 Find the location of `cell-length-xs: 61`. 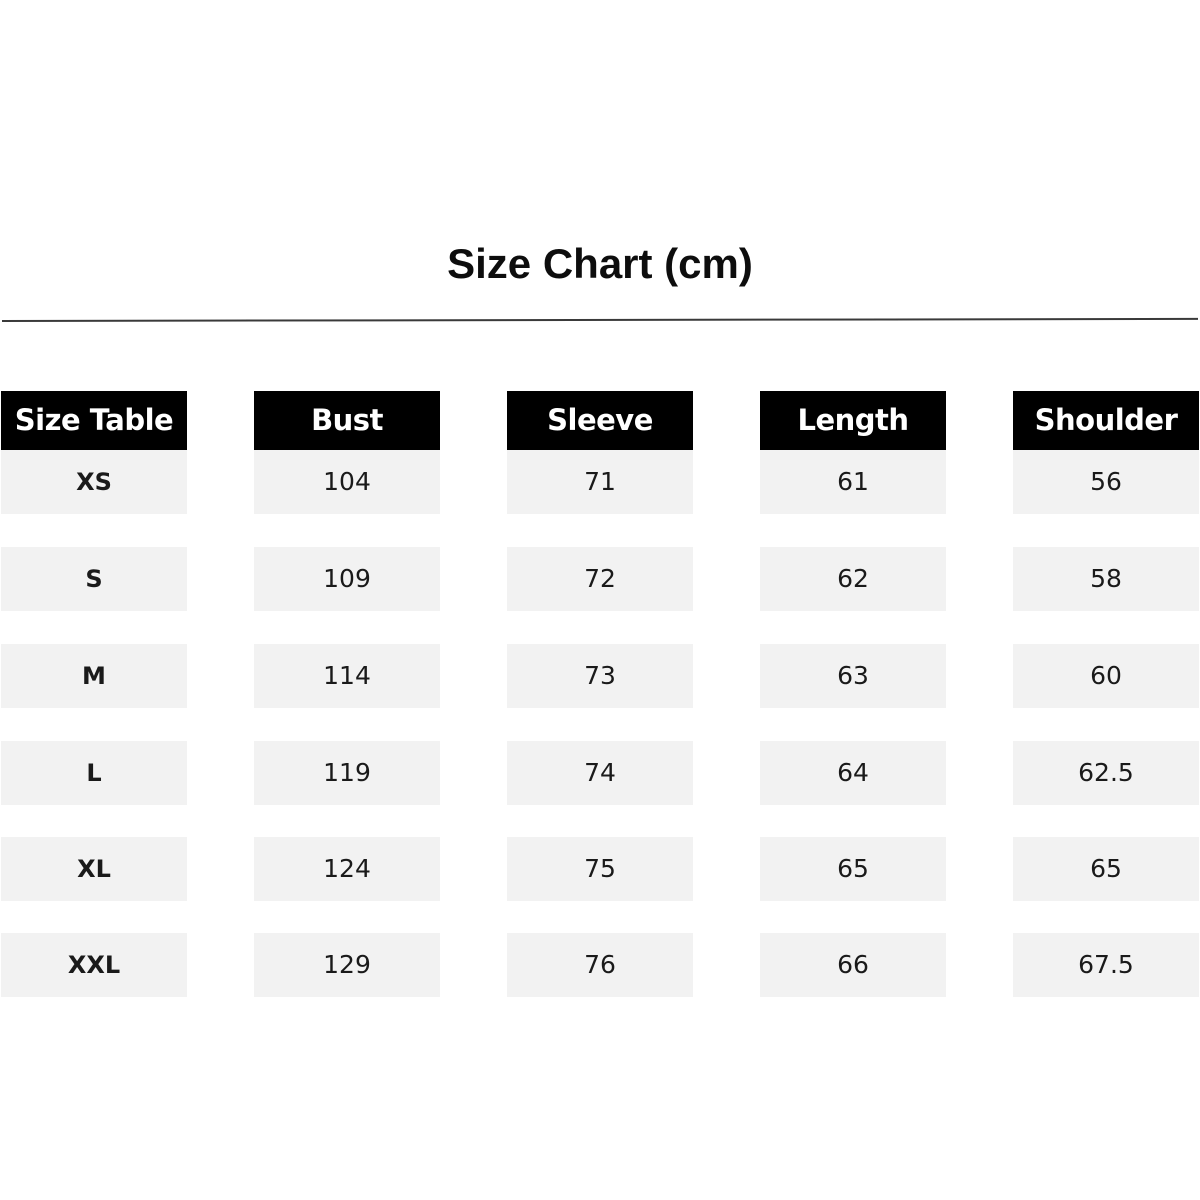

cell-length-xs: 61 is located at coordinates (853, 482).